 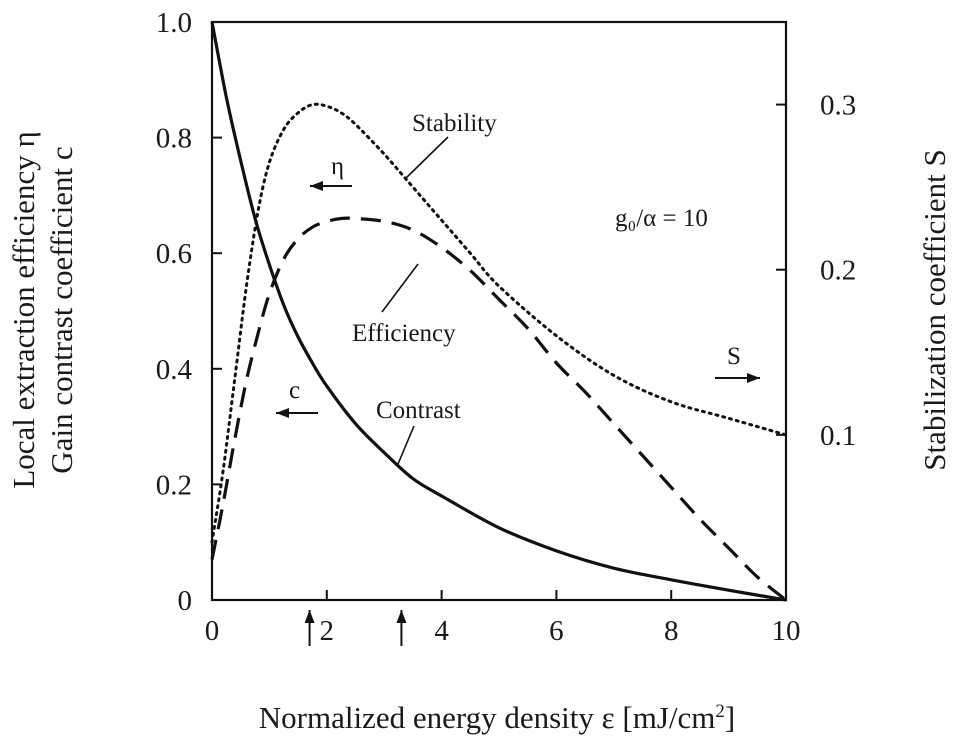 I want to click on s-symbol-label: S, so click(x=734, y=356).